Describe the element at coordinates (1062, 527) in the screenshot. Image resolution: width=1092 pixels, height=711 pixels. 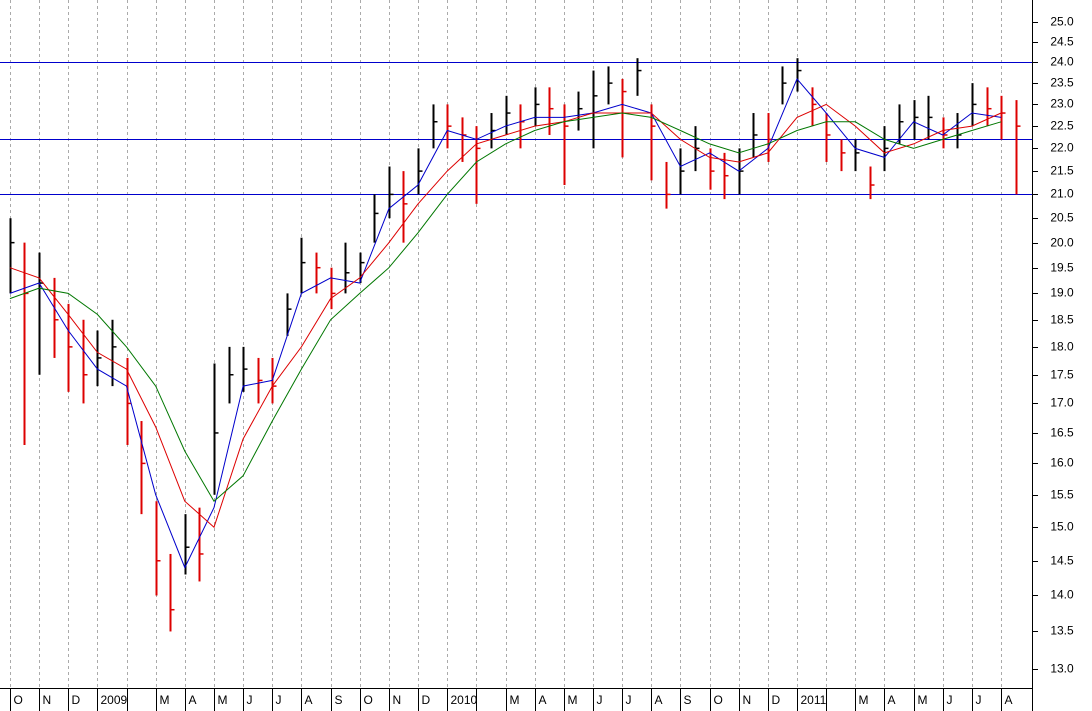
I see `y-tick-label: 15.0` at that location.